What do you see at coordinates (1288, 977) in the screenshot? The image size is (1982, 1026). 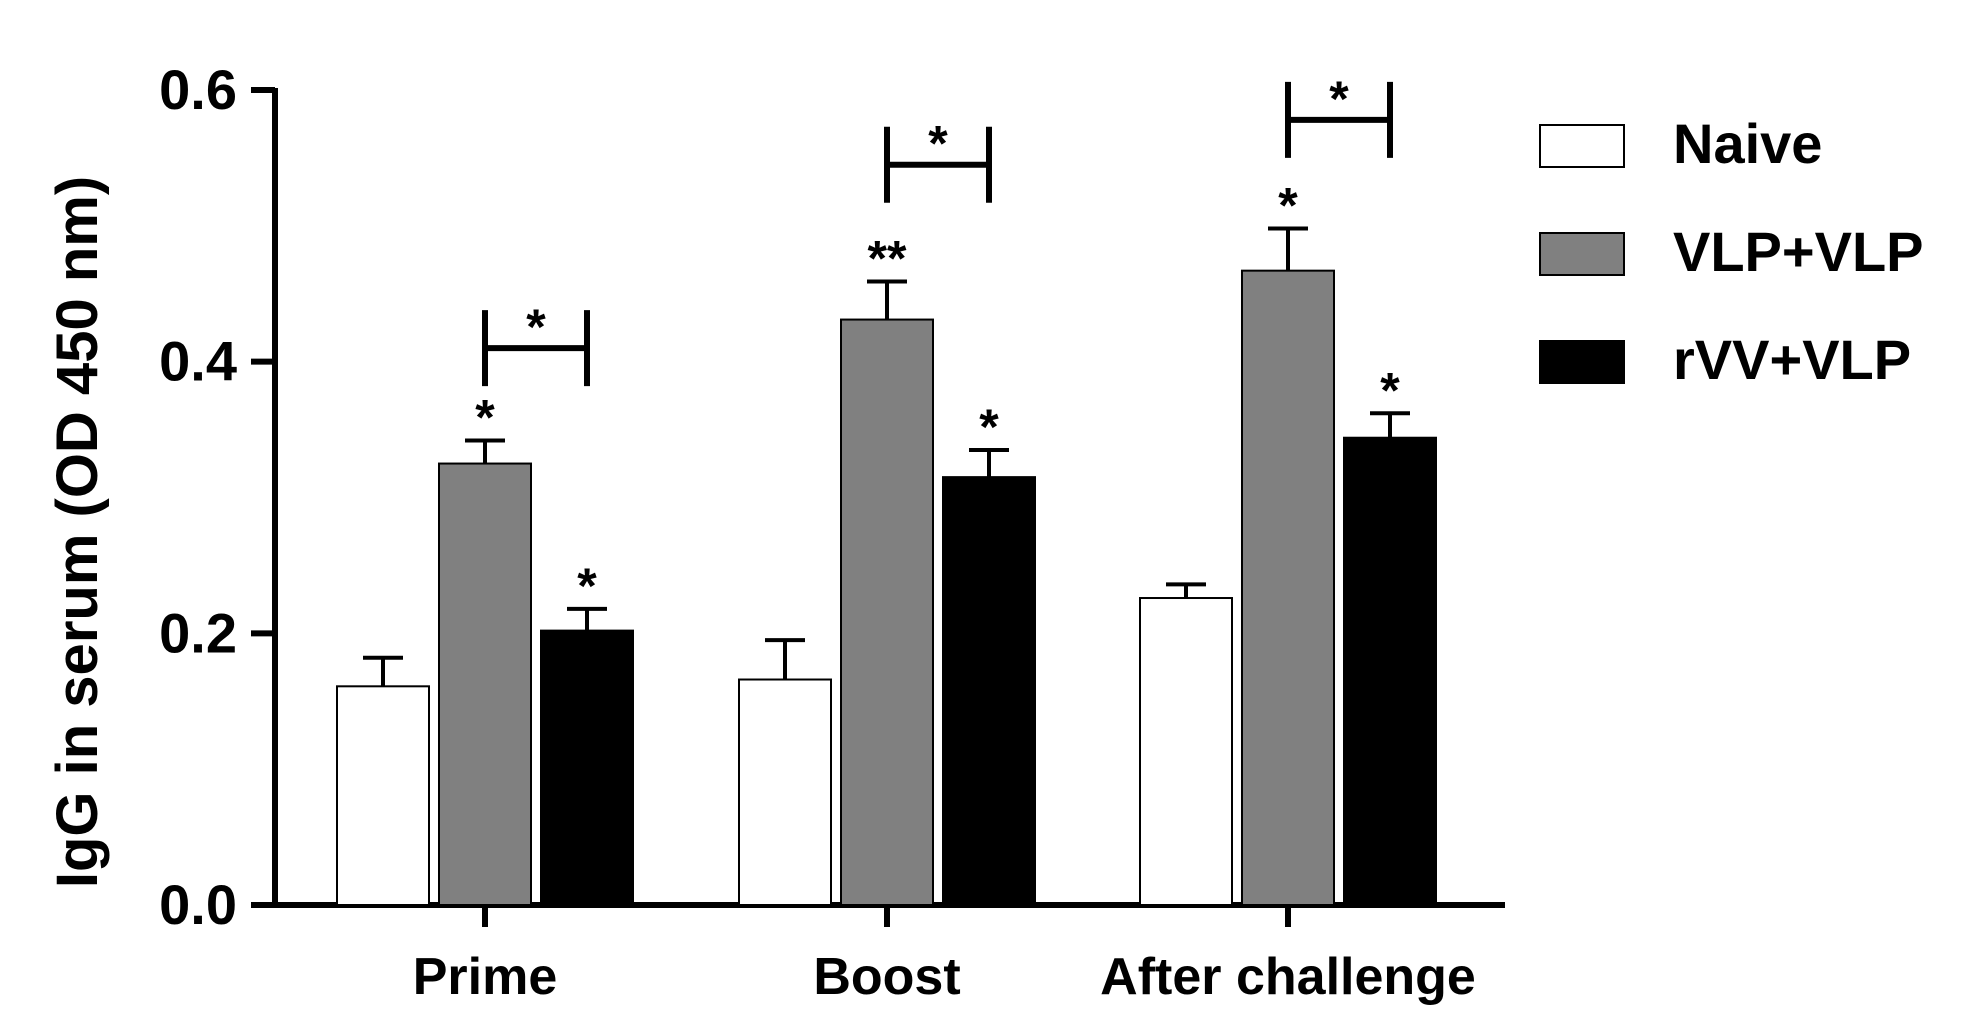 I see `x-tick-label: After challenge` at bounding box center [1288, 977].